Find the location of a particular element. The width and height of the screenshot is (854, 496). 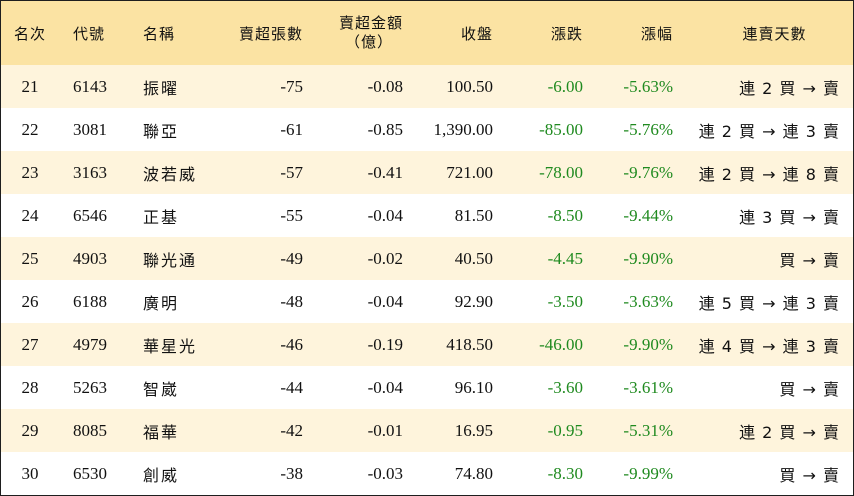

cell-name: 聯光通 is located at coordinates (170, 260).